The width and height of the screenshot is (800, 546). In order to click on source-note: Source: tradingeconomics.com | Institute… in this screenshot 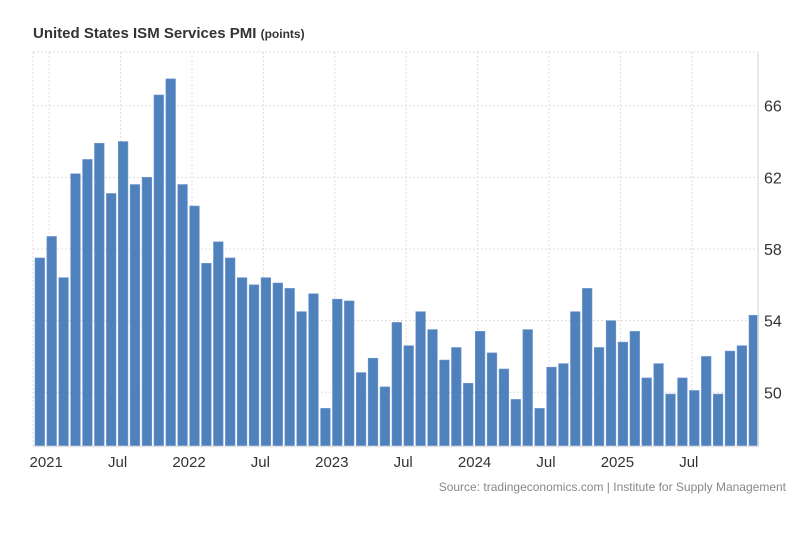, I will do `click(612, 487)`.